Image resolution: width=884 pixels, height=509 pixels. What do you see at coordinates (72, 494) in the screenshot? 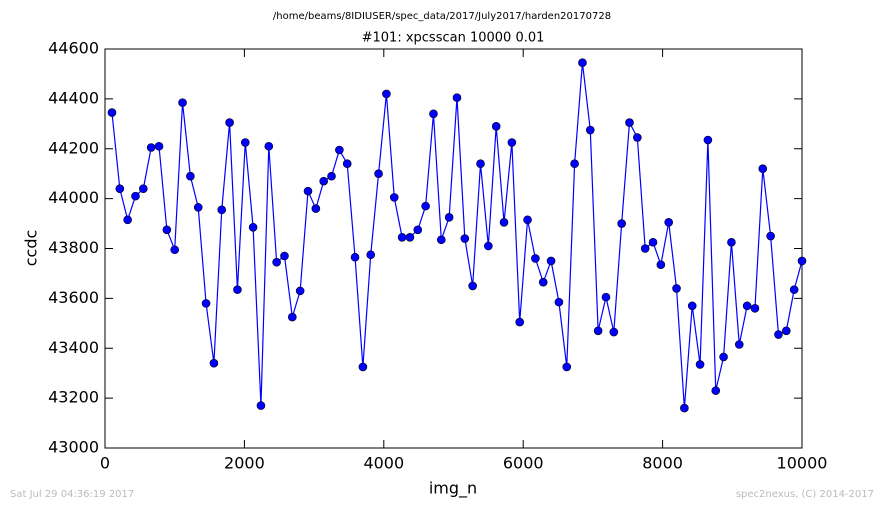
I see `footer-left: Sat Jul 29 04:36:19 2017` at bounding box center [72, 494].